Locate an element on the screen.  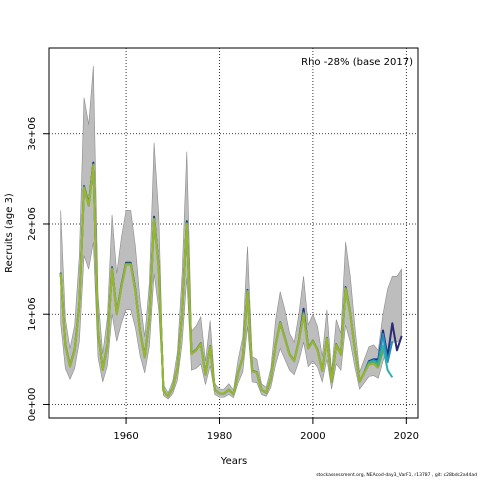
y-tick-label-1: 1e+06 is located at coordinates (32, 314).